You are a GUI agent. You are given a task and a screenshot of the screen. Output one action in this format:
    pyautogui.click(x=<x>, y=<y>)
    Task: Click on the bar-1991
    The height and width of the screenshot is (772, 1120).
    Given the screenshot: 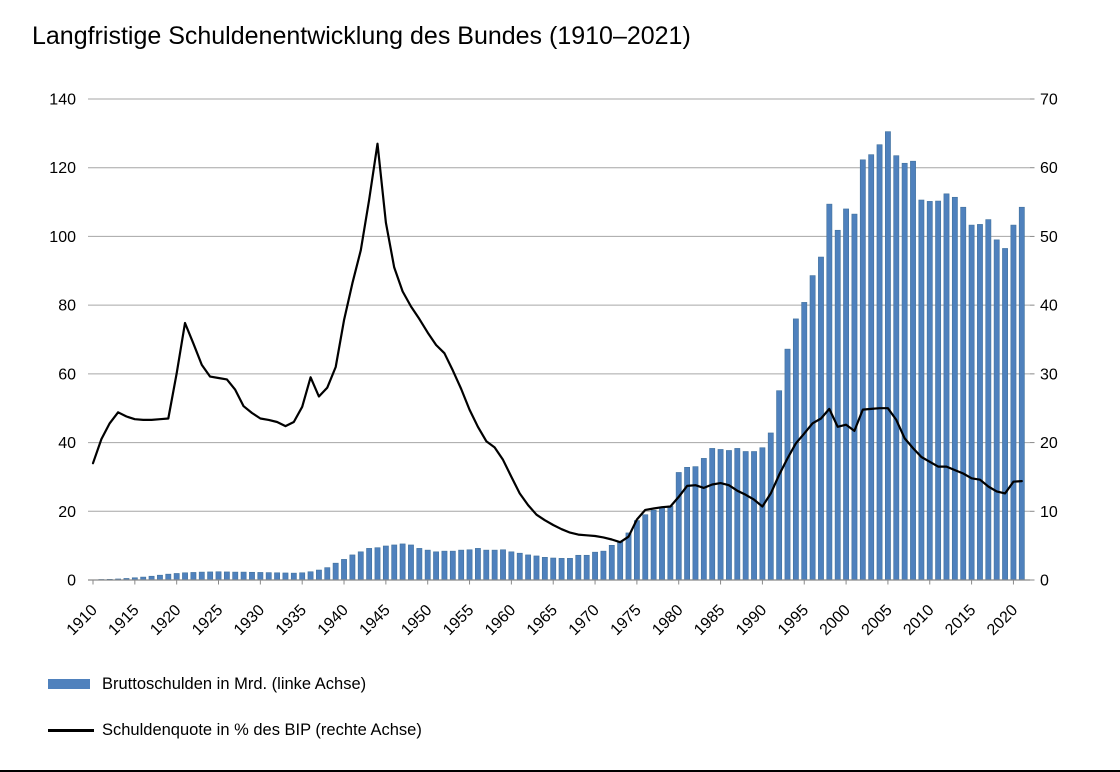 What is the action you would take?
    pyautogui.click(x=770, y=506)
    